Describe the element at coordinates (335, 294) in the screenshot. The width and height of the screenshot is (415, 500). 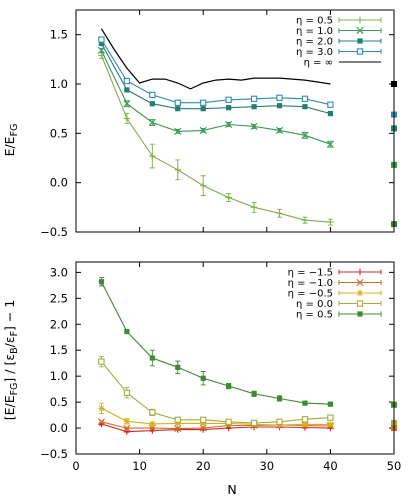
I see `bottom-legend: η = −1.5η = −1.0η = −0.5η = 0.0η = 0.5` at that location.